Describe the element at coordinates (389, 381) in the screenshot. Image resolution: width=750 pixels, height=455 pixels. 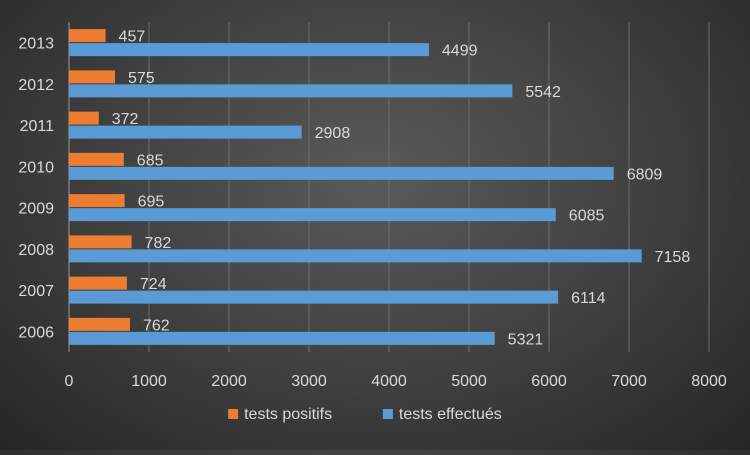
I see `x-tick-label-4000: 4000` at that location.